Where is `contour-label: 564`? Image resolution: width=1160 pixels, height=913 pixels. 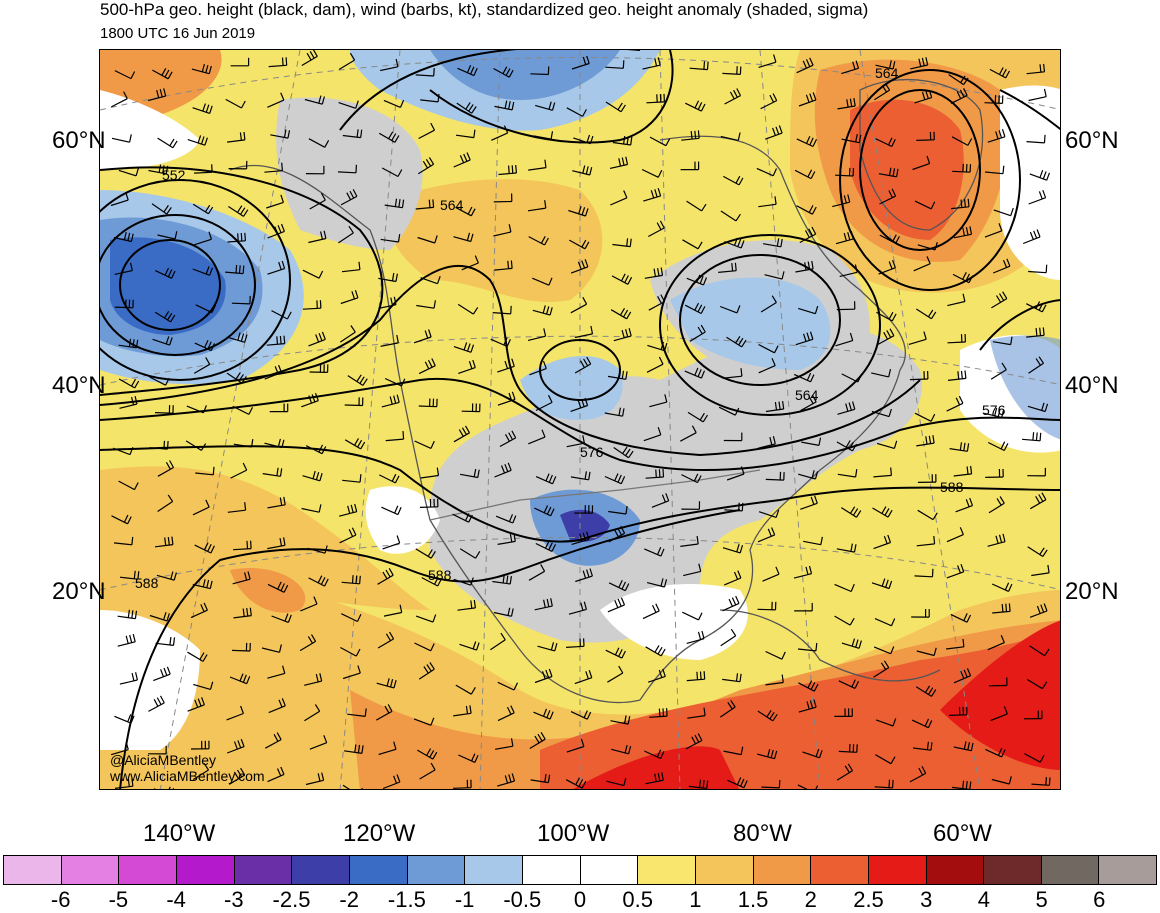
contour-label: 564 is located at coordinates (452, 205).